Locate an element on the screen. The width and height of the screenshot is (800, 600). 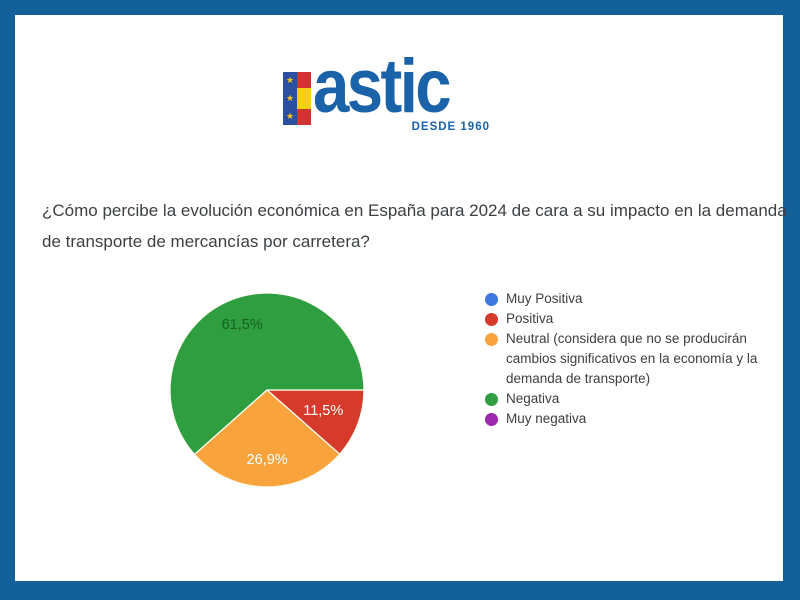
pie-chart: 11,5% 26,9% 61,5% is located at coordinates (267, 390).